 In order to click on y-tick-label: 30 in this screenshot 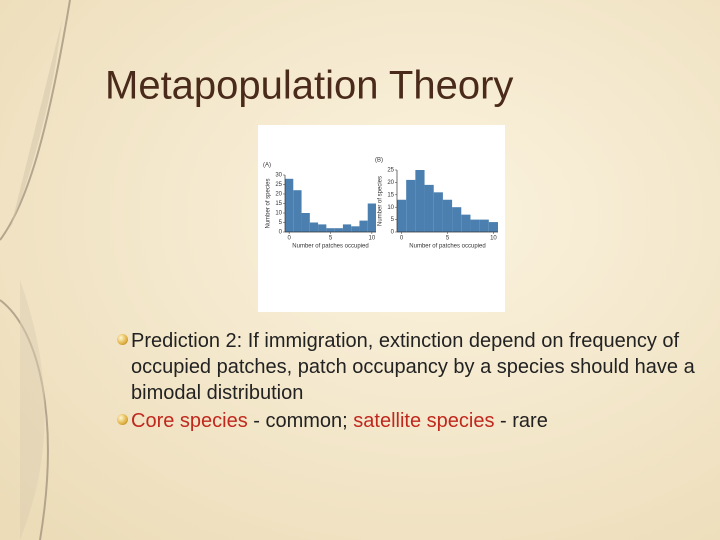, I will do `click(278, 176)`.